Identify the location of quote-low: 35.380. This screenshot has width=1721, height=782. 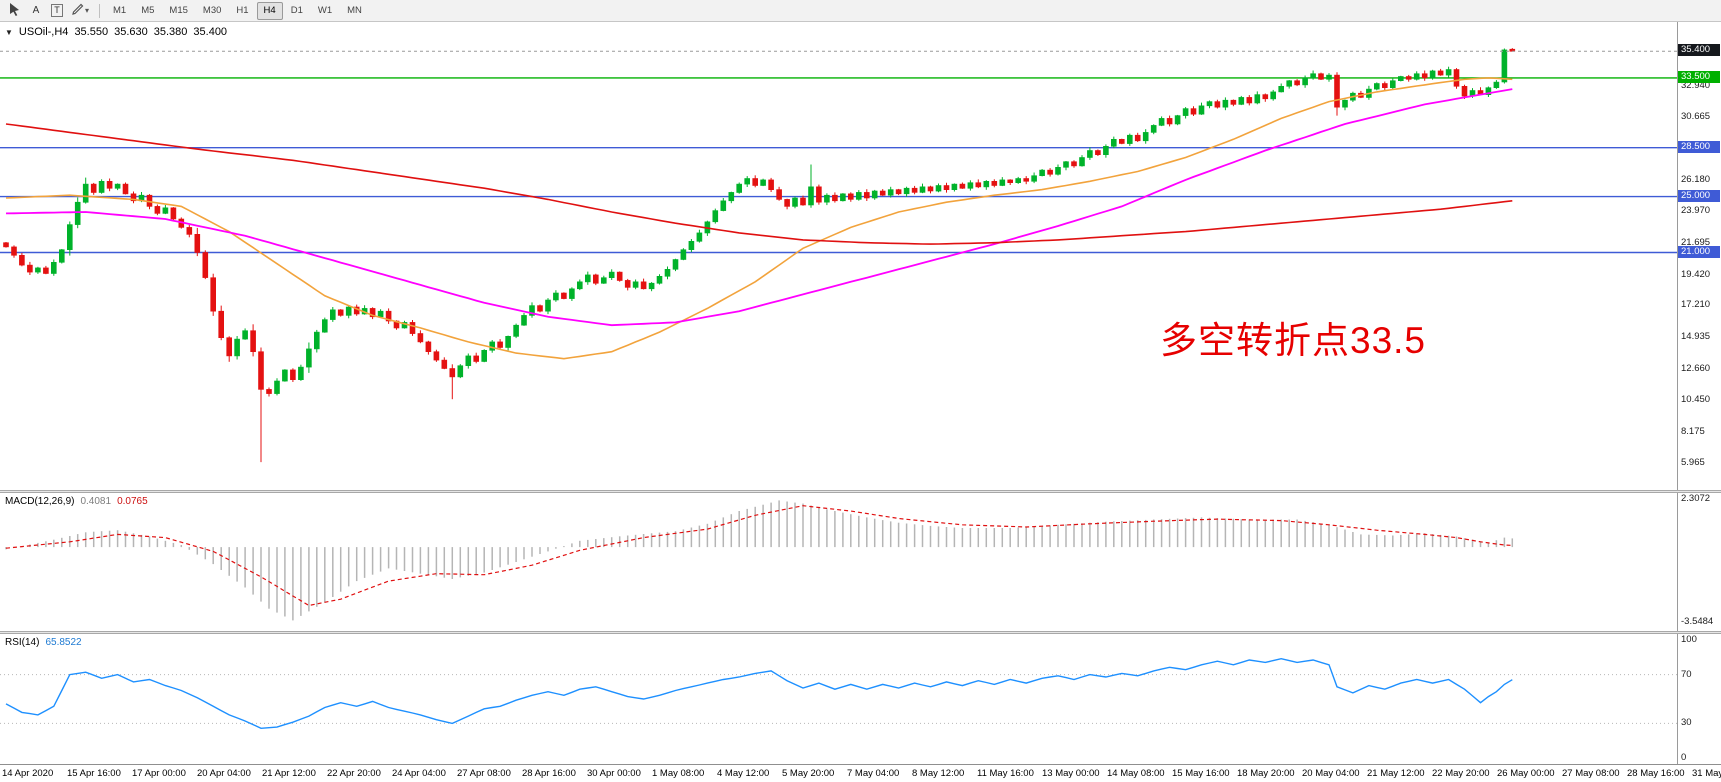
(170, 32).